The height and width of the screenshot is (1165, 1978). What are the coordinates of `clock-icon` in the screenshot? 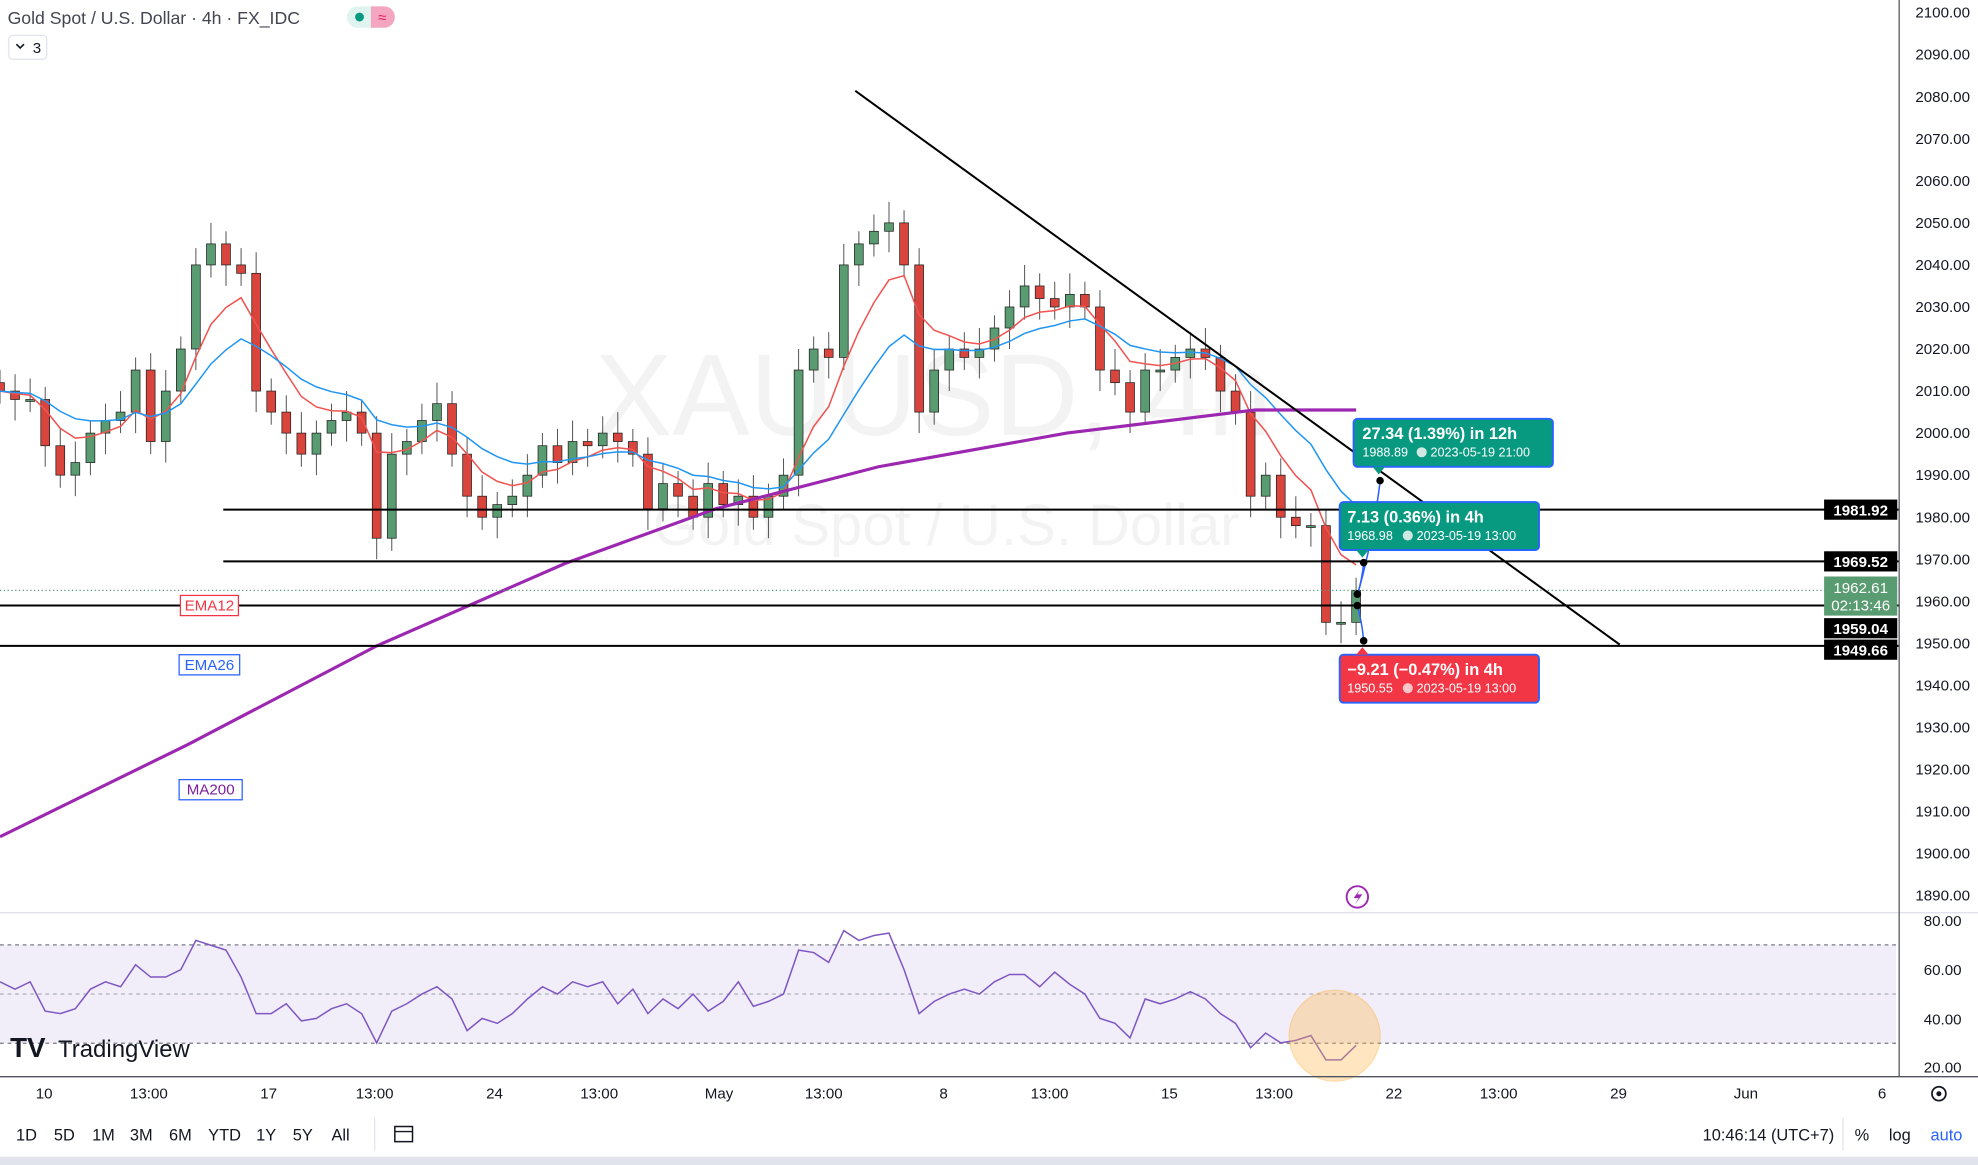 It's located at (1407, 535).